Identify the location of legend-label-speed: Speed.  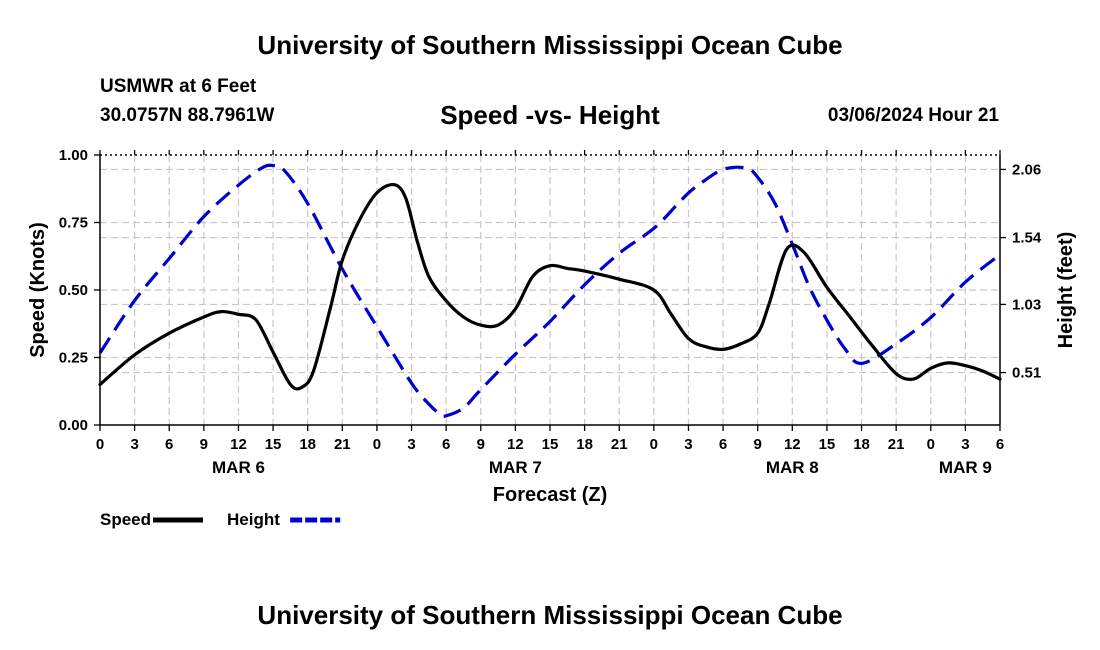
(125, 519).